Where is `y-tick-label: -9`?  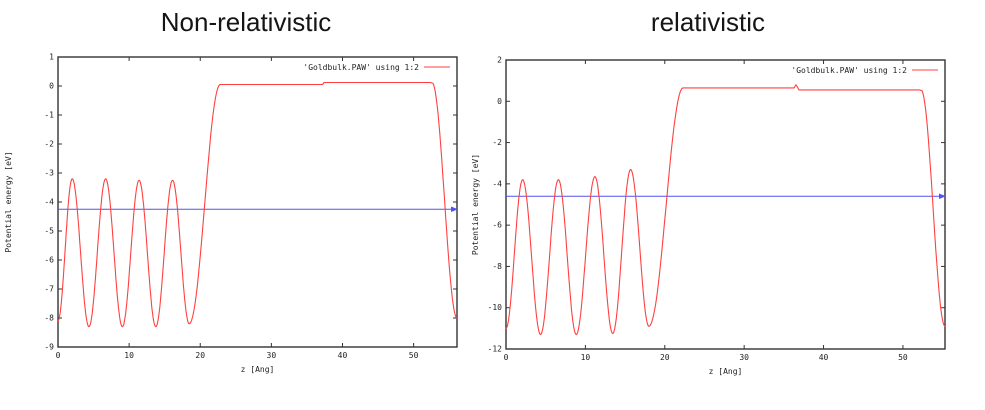 y-tick-label: -9 is located at coordinates (49, 347).